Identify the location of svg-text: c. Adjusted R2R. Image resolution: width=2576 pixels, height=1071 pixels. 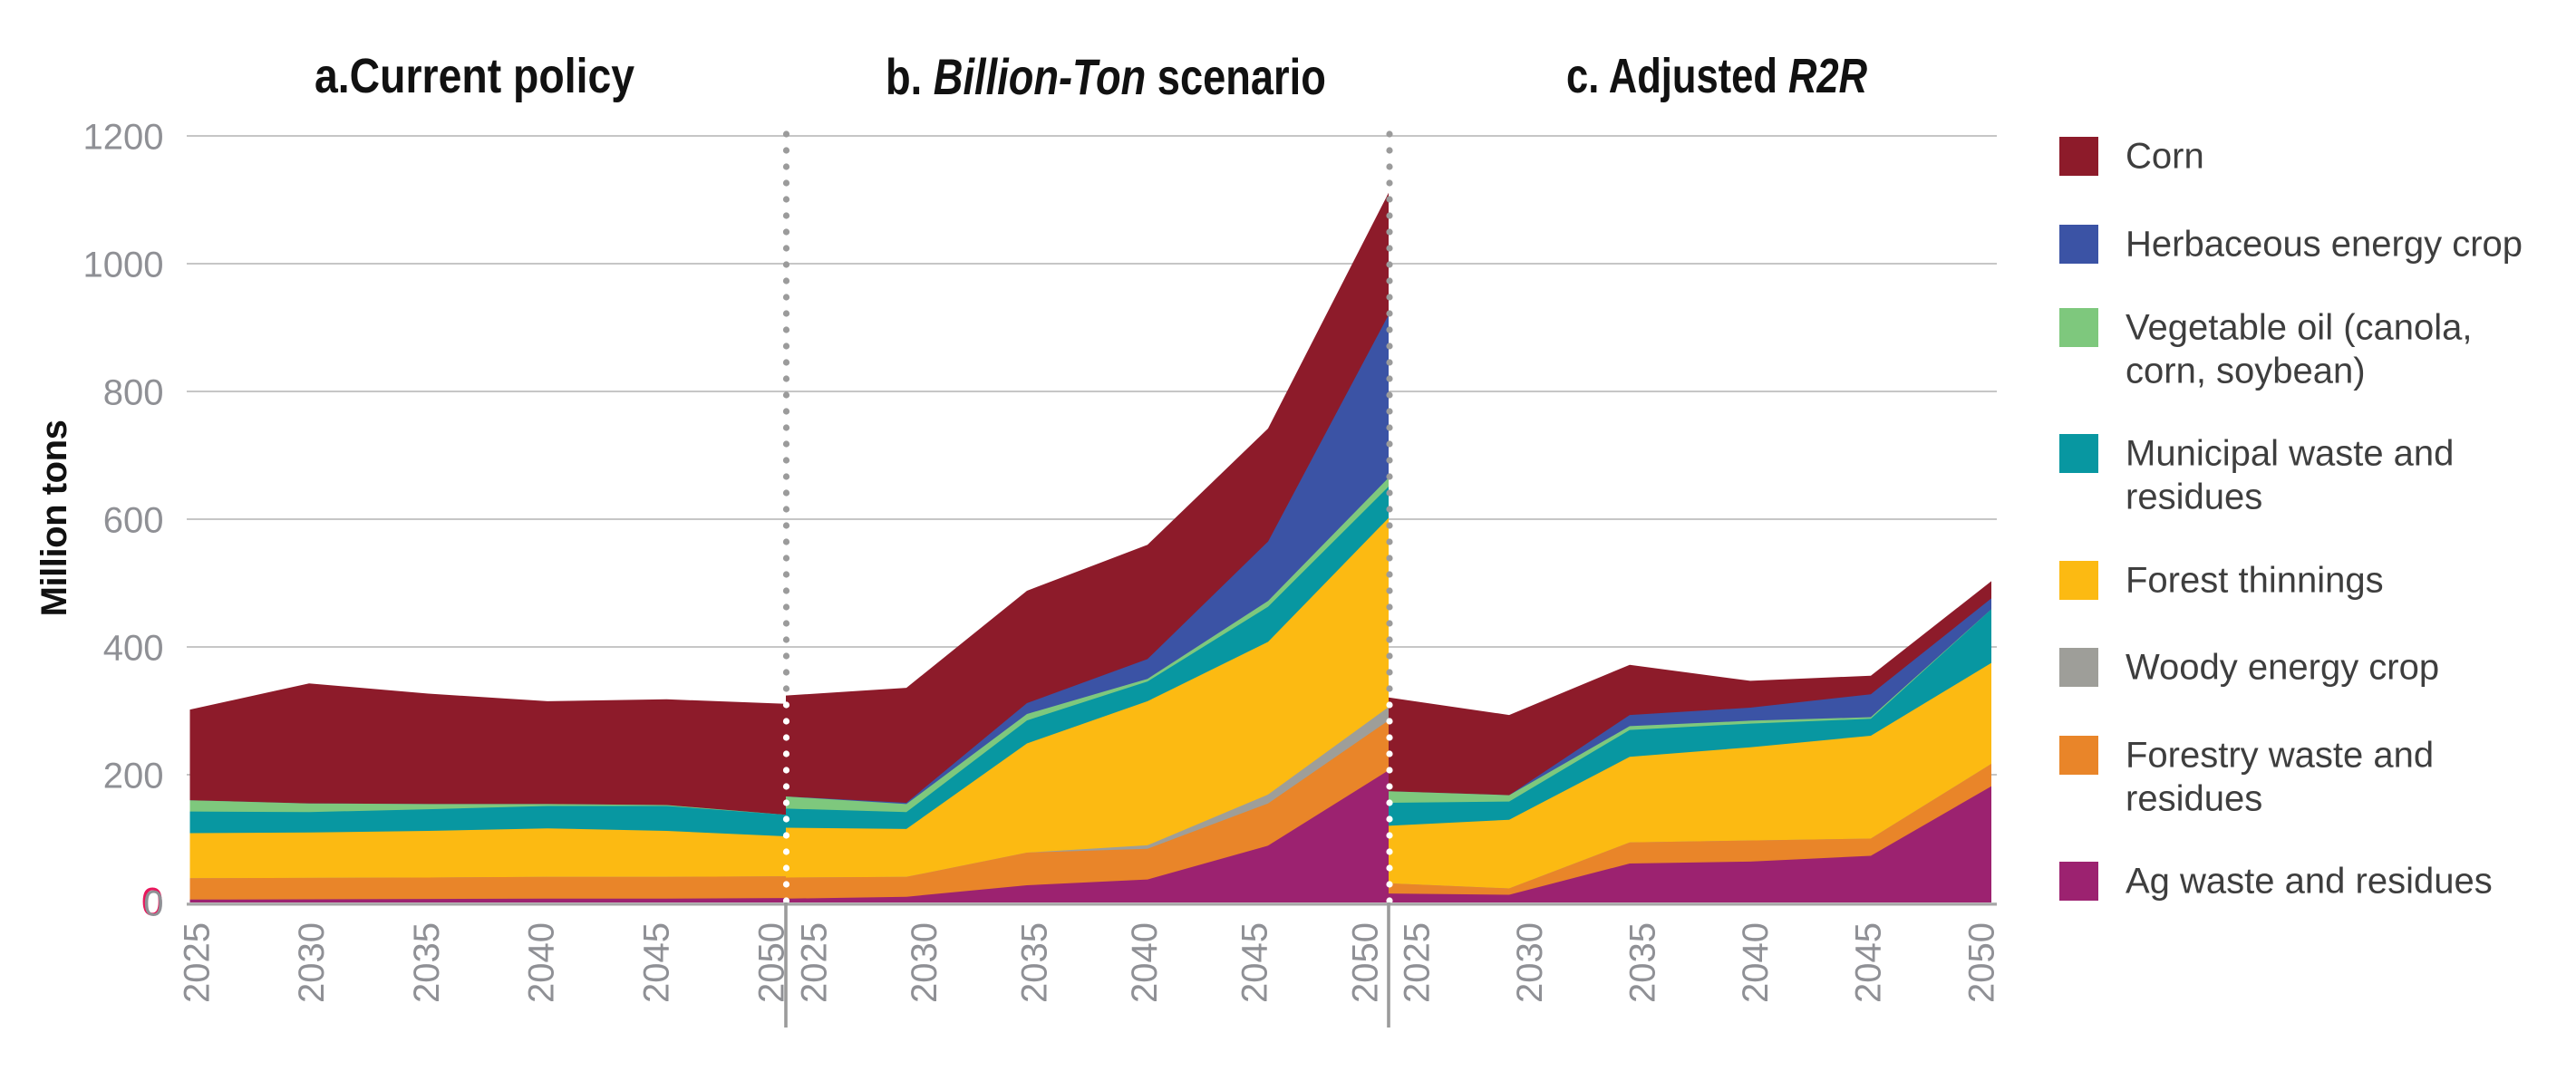
(1717, 76).